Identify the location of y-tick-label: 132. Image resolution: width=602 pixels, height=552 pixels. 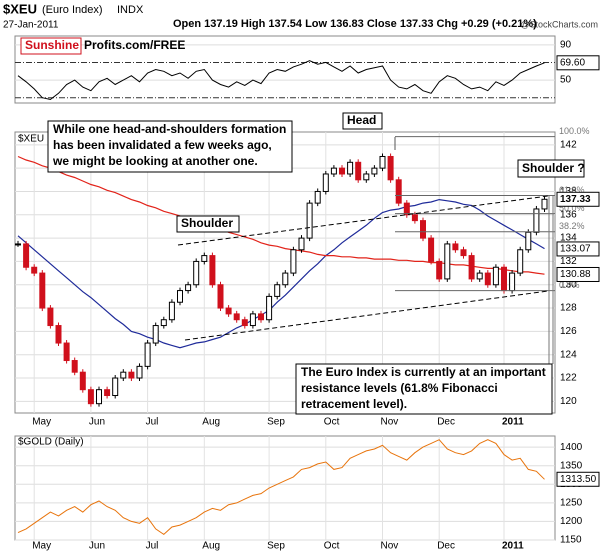
(568, 261).